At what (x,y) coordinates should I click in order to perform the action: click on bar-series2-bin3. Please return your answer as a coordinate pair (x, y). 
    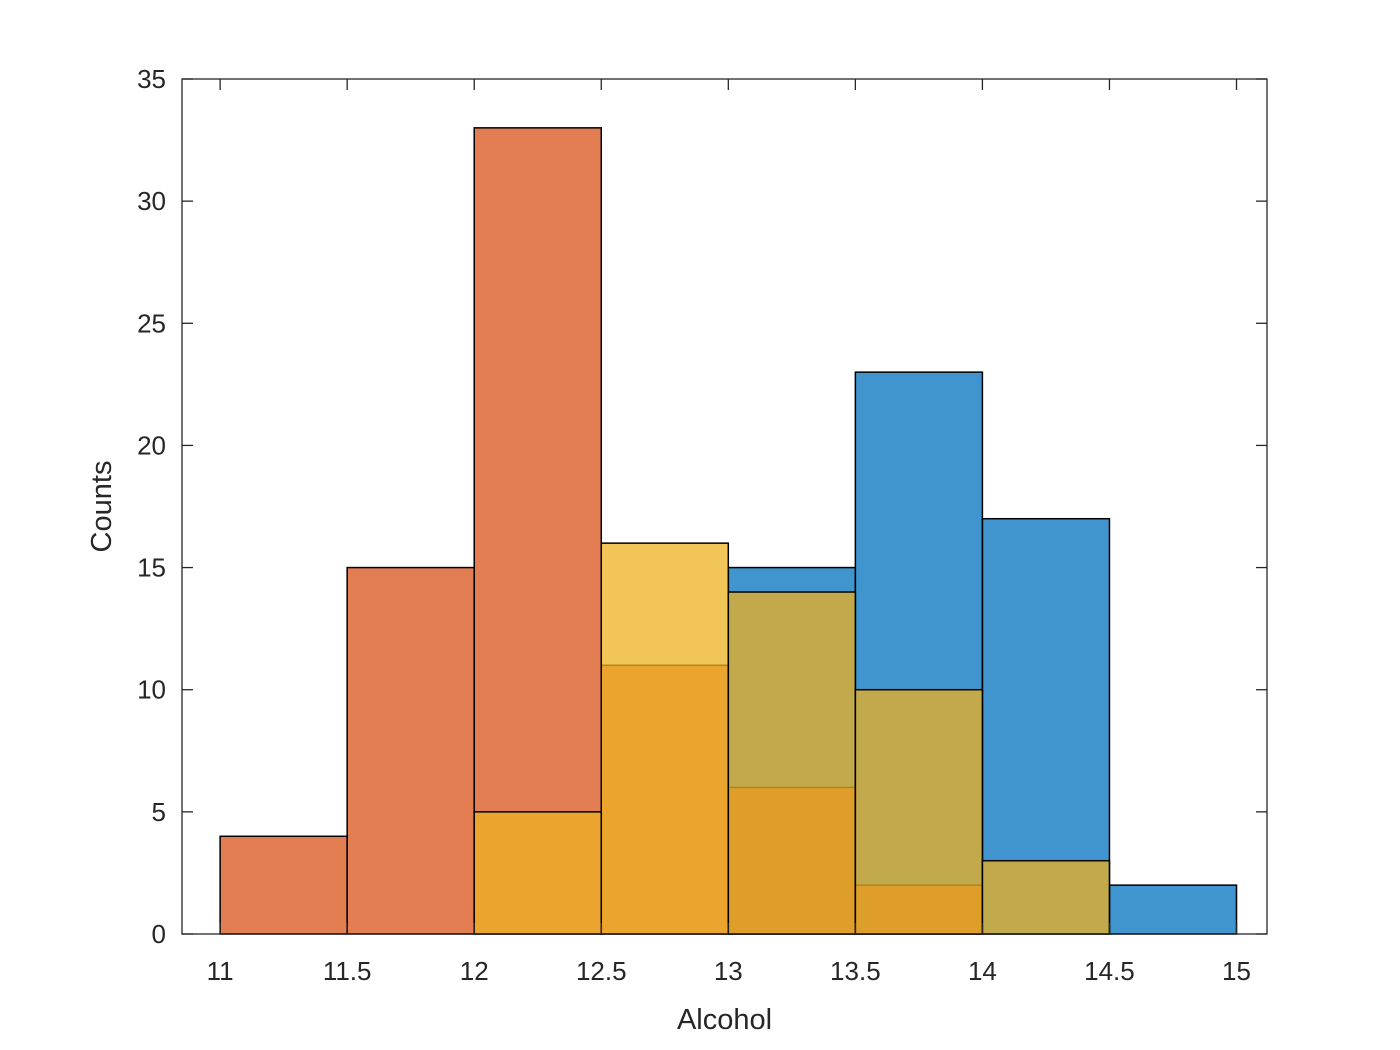
    Looking at the image, I should click on (538, 531).